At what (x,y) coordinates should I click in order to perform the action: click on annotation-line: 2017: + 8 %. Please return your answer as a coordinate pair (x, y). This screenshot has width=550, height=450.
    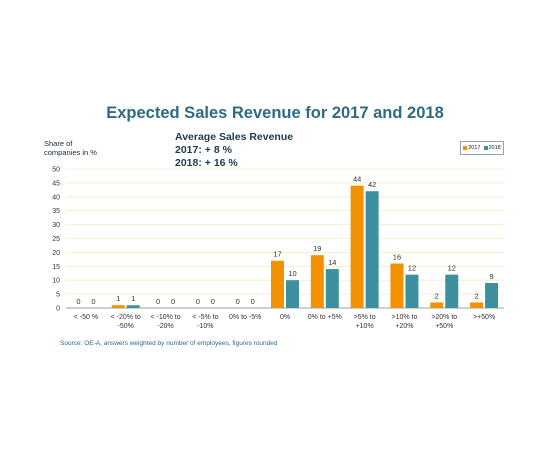
    Looking at the image, I should click on (203, 150).